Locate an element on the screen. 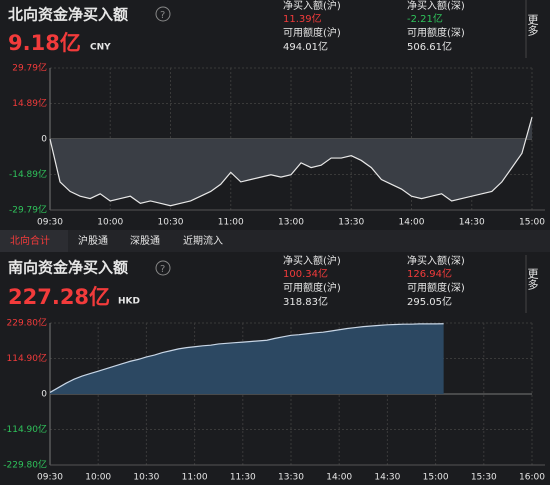 The image size is (550, 485). stat-value: 494.01亿 is located at coordinates (305, 46).